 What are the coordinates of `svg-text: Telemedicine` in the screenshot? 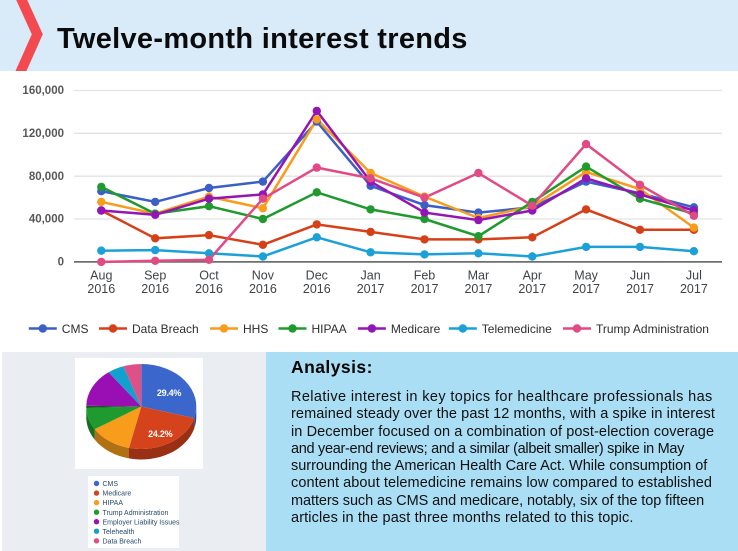 It's located at (517, 329).